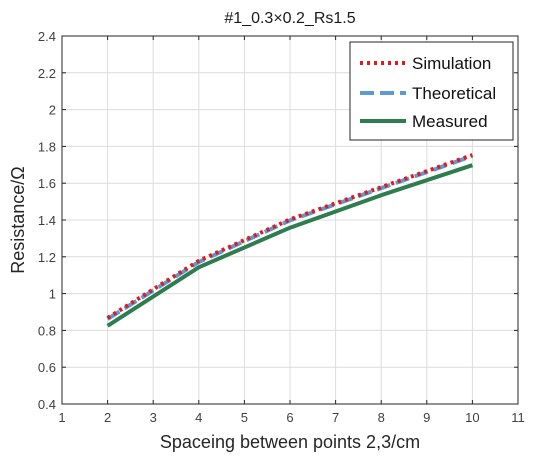 This screenshot has height=462, width=550. I want to click on x-tick-label: 3, so click(153, 417).